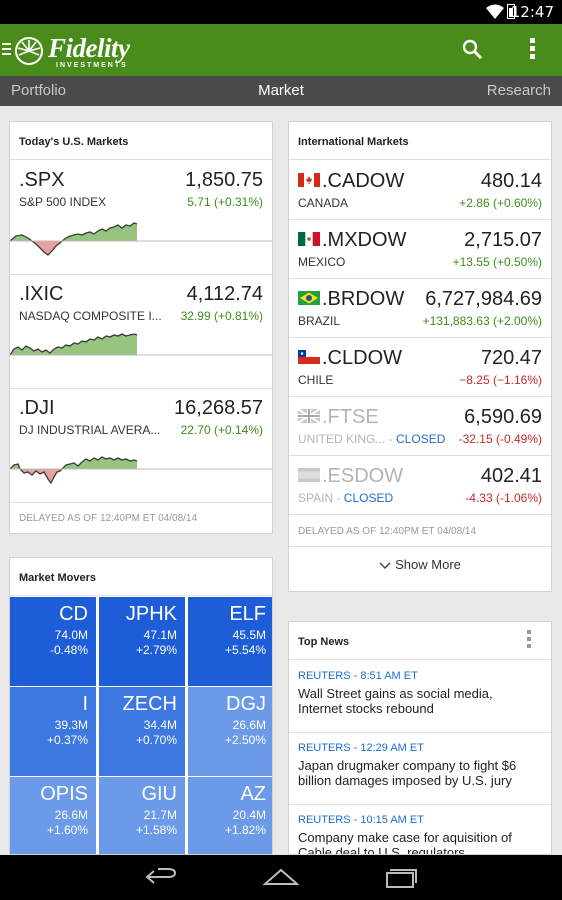  I want to click on recent-apps-icon, so click(401, 878).